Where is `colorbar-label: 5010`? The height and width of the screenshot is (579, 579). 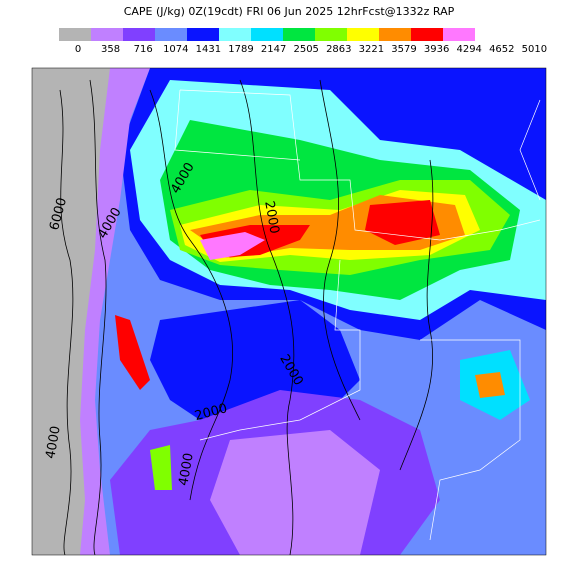 colorbar-label: 5010 is located at coordinates (534, 49).